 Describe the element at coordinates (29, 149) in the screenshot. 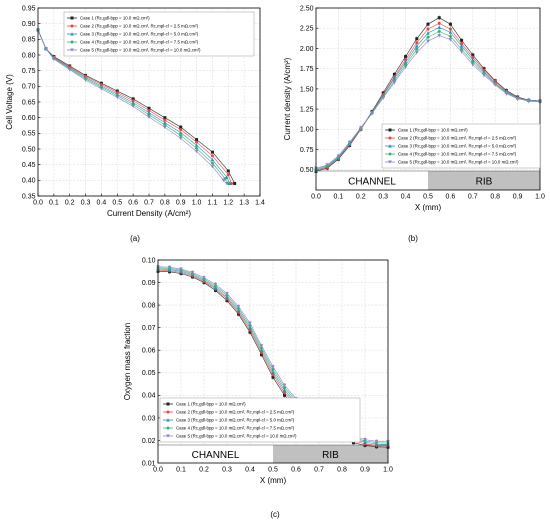

I see `panel-a-y-tick-label: 0.50` at that location.